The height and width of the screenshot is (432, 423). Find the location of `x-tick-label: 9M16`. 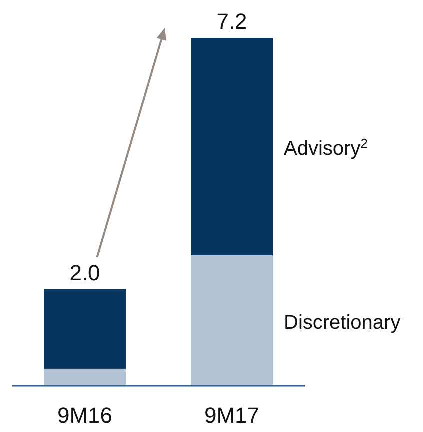

x-tick-label: 9M16 is located at coordinates (85, 415).